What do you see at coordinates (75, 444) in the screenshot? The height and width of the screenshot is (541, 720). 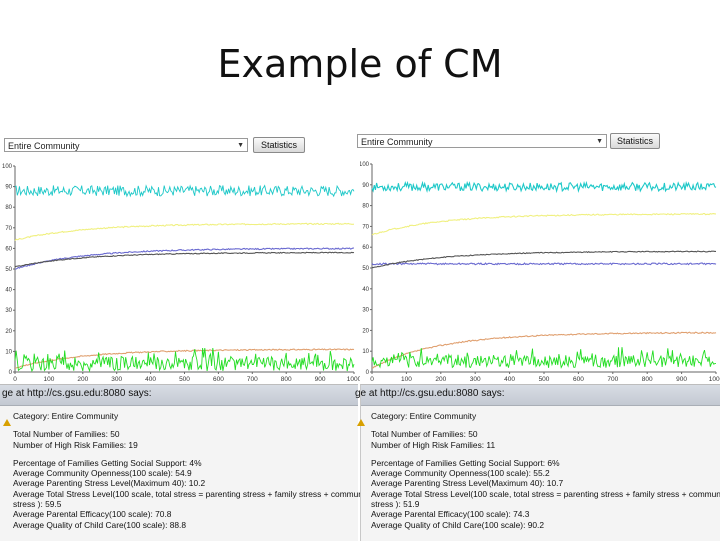 I see `high-risk-text: Number of High Risk Families: 19` at bounding box center [75, 444].